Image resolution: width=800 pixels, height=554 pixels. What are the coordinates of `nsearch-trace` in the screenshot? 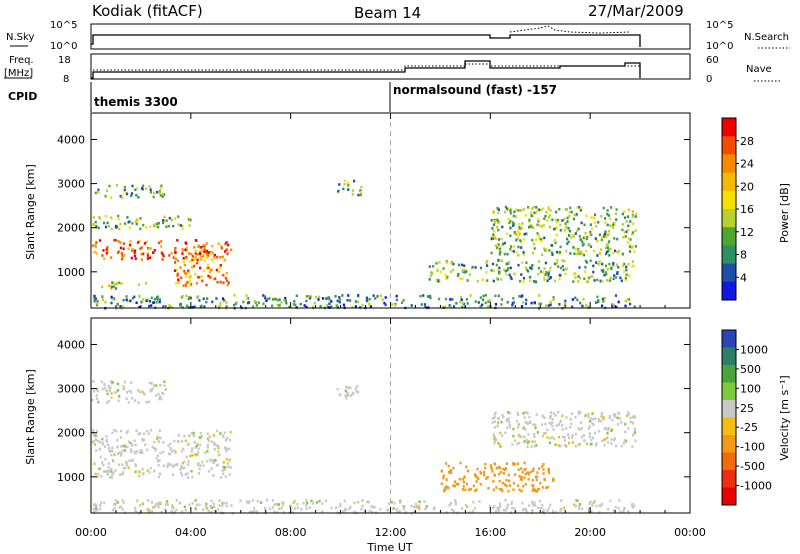 It's located at (570, 29).